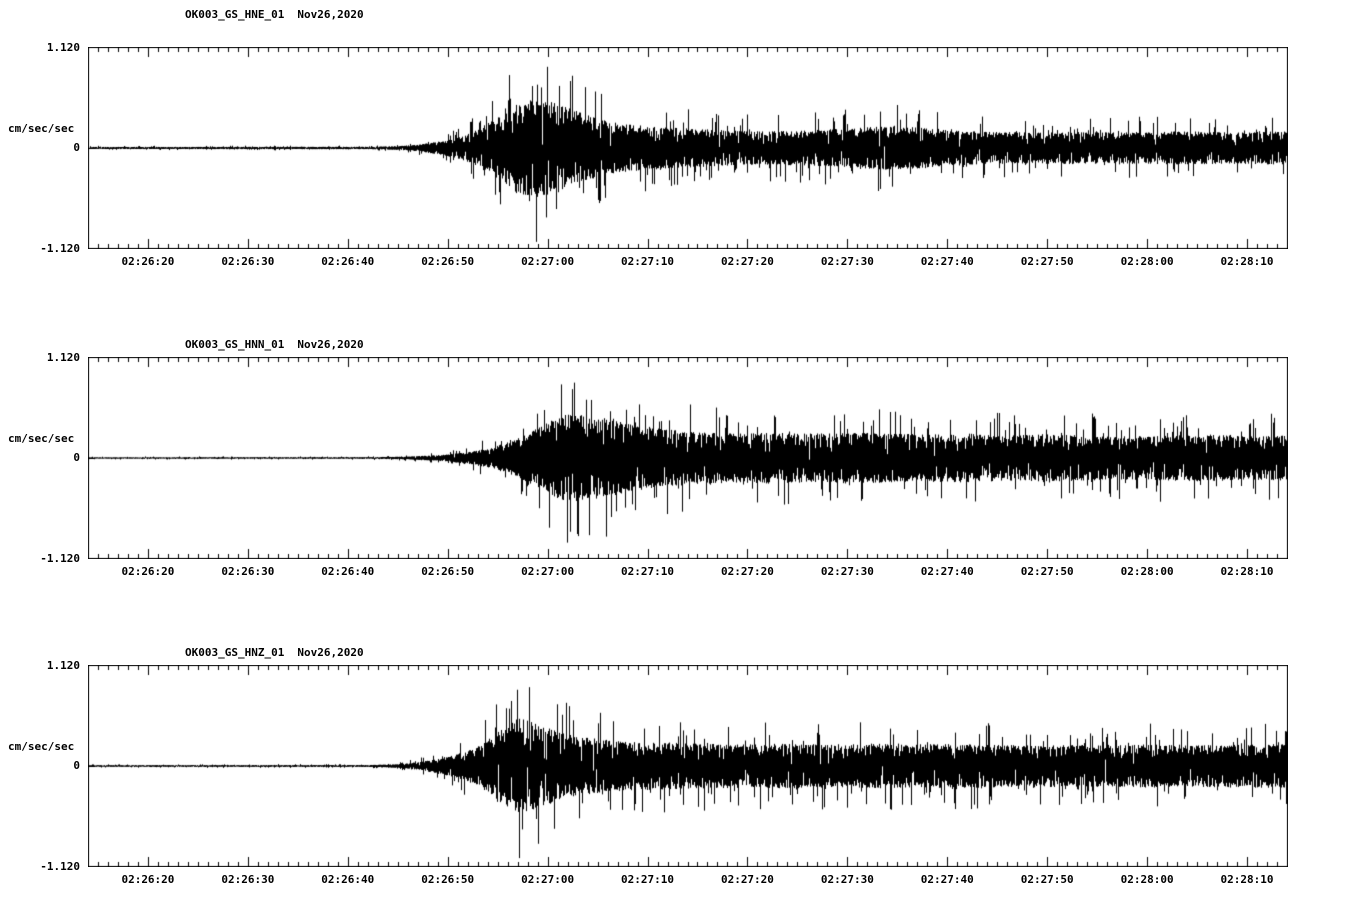  I want to click on panel-title: OK003_GS_HNZ_01 Nov26,2020, so click(274, 652).